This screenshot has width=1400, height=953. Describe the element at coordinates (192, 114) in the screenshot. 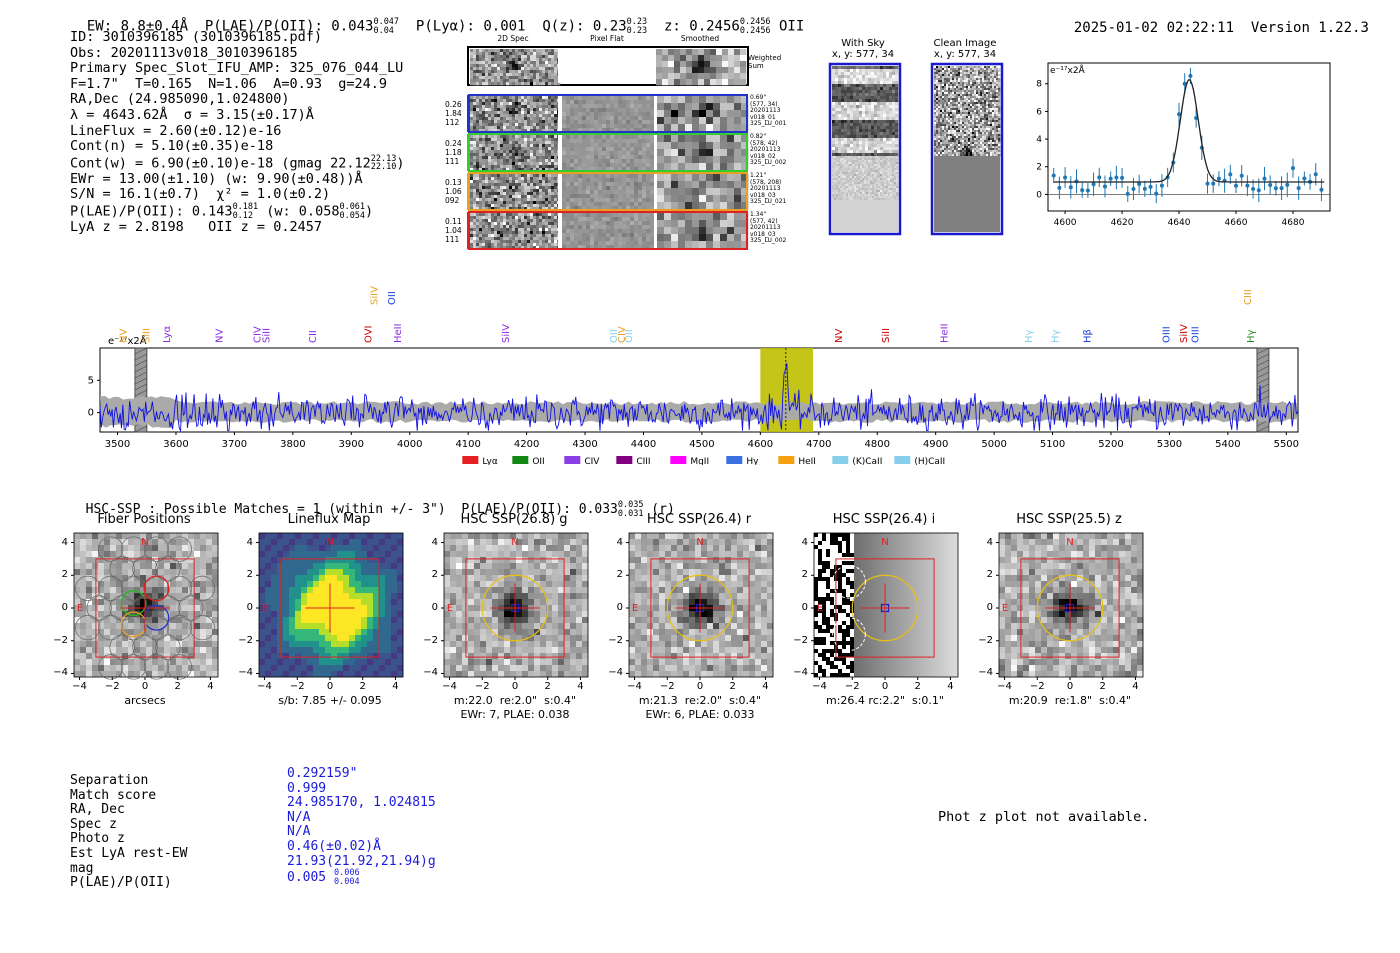

I see `info-lambda: λ = 4643.62Å σ = 3.15(±0.17)Å` at that location.